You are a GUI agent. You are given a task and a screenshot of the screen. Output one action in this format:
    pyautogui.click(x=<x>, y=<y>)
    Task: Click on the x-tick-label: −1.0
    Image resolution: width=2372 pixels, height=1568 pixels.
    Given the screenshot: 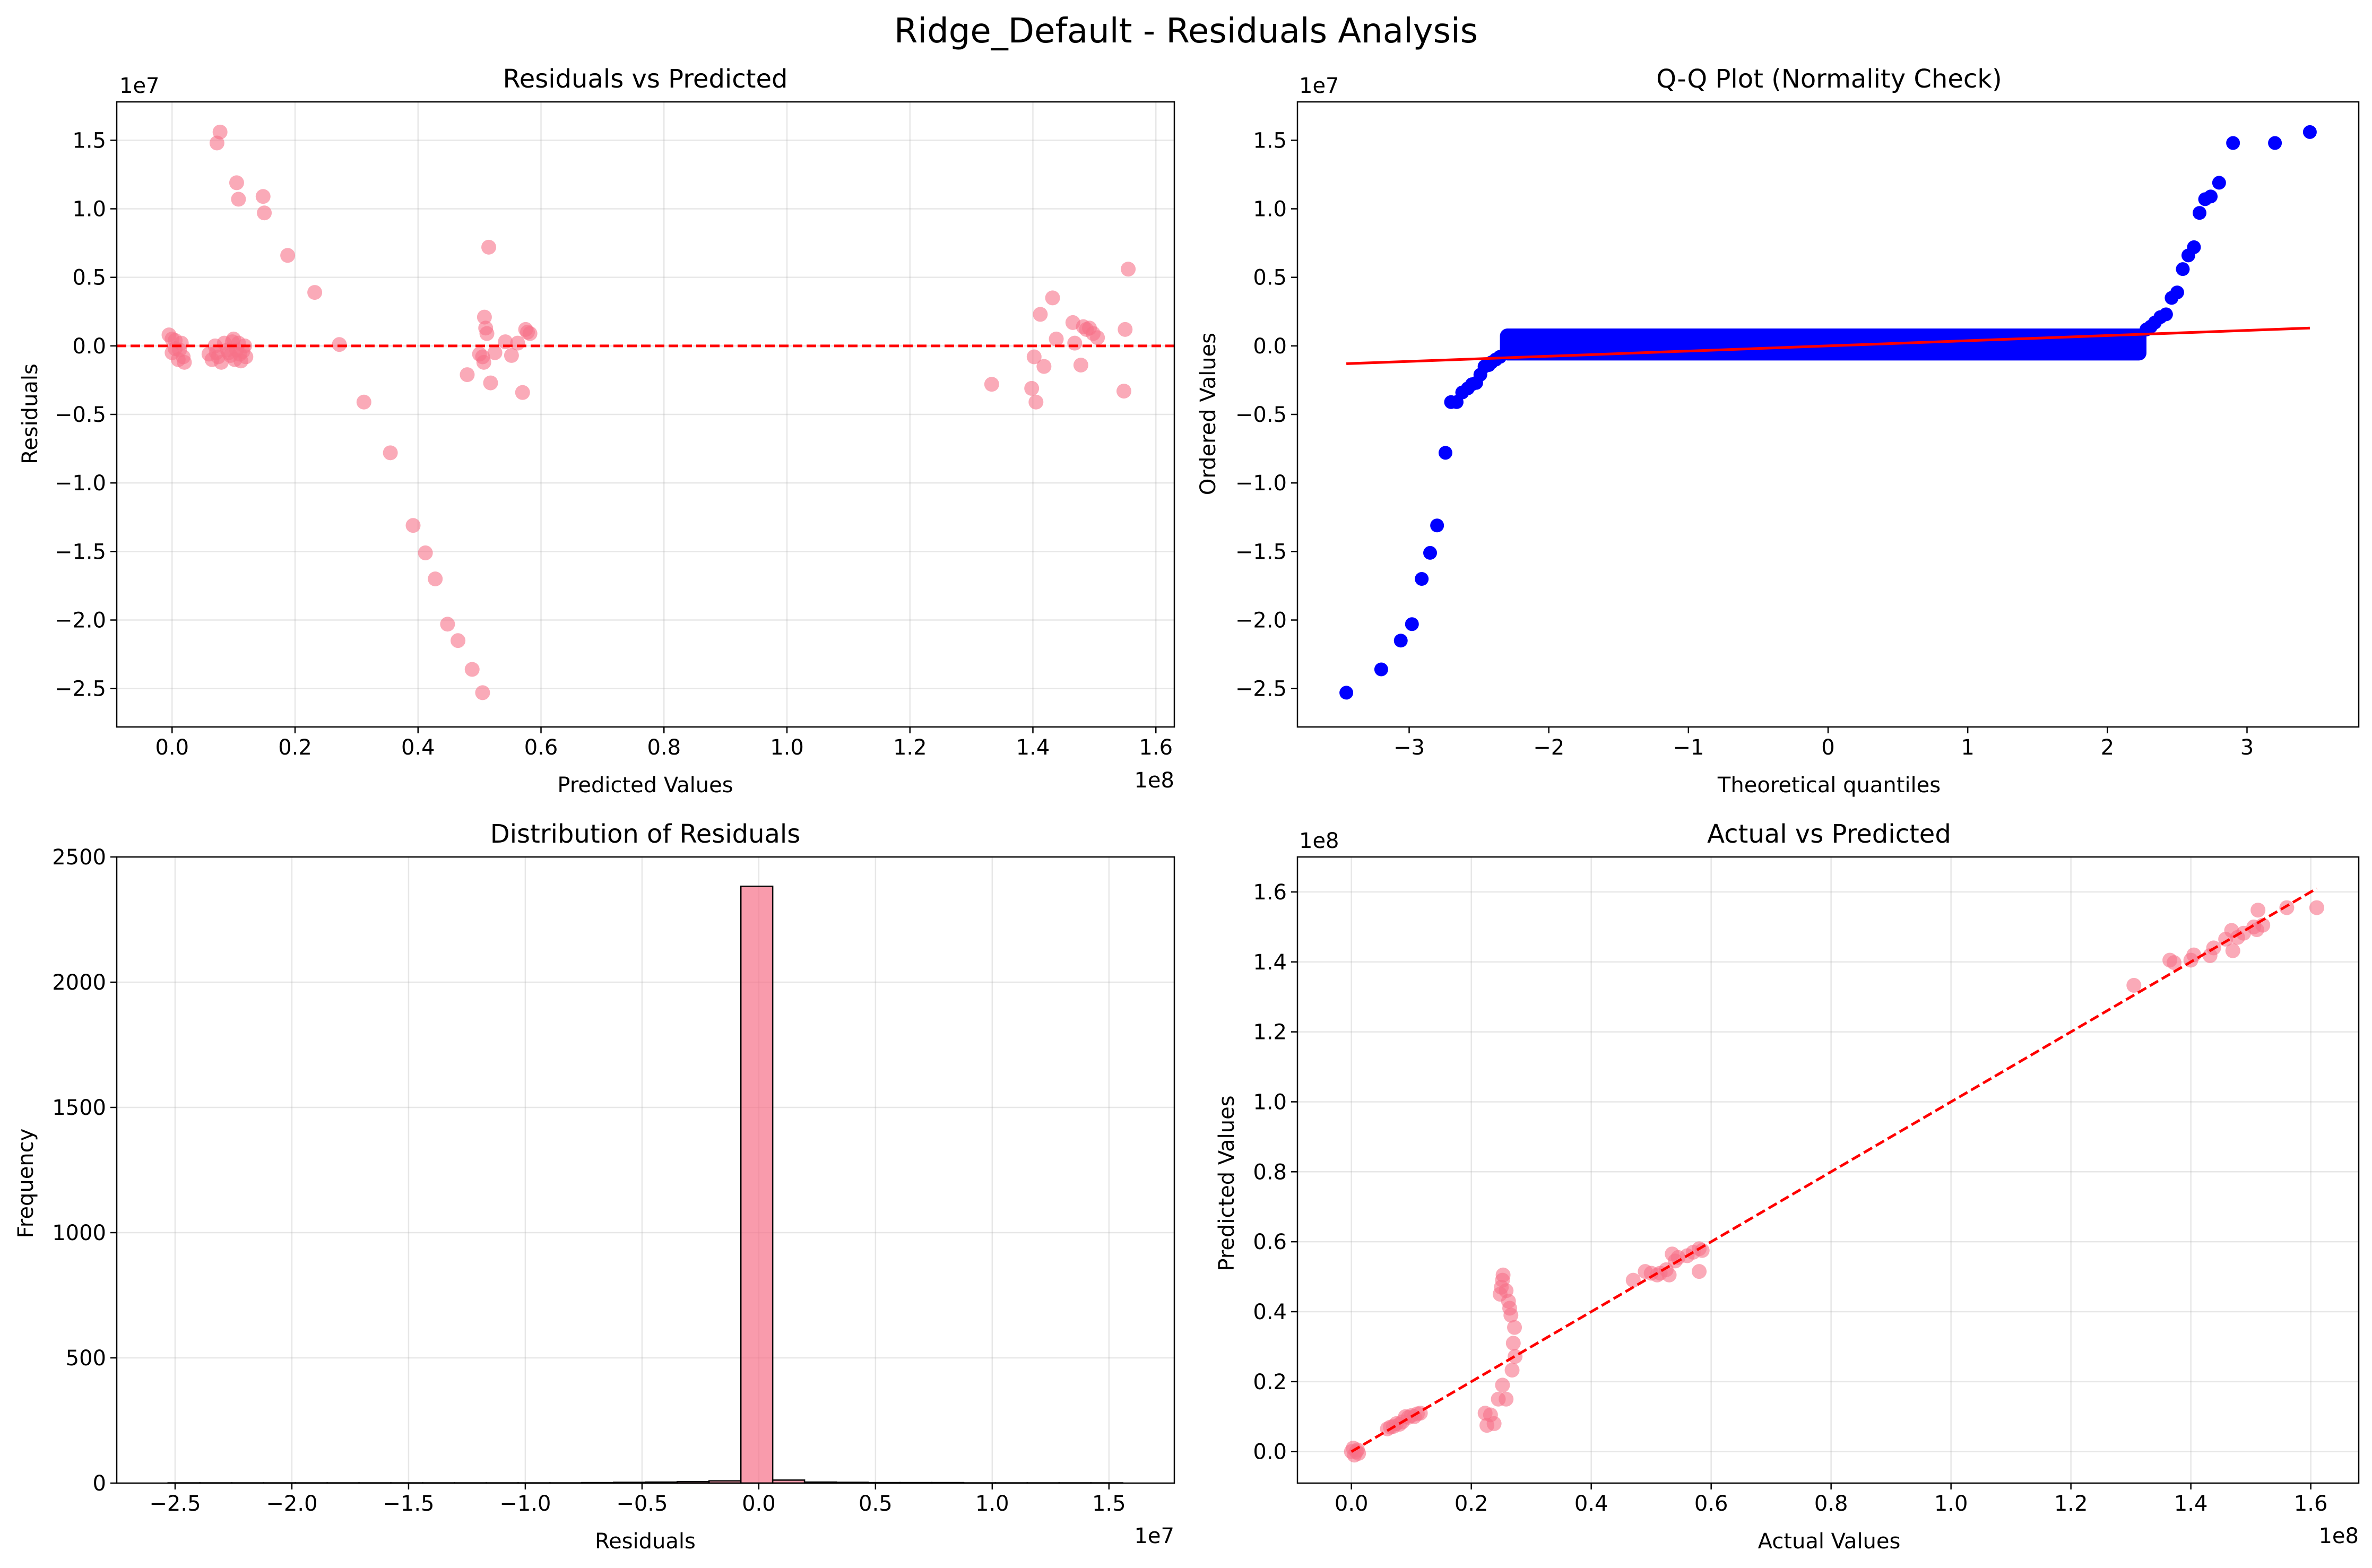 What is the action you would take?
    pyautogui.click(x=525, y=1504)
    